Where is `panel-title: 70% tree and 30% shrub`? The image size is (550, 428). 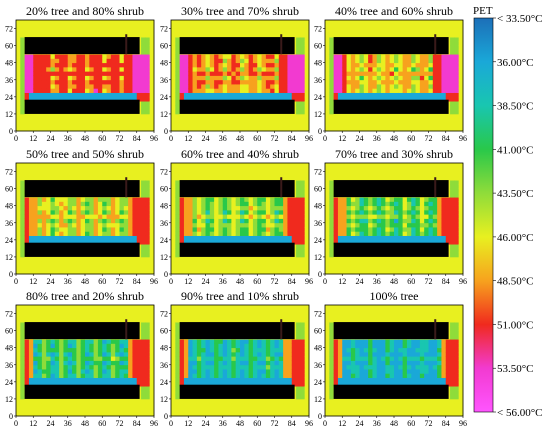 panel-title: 70% tree and 30% shrub is located at coordinates (394, 154).